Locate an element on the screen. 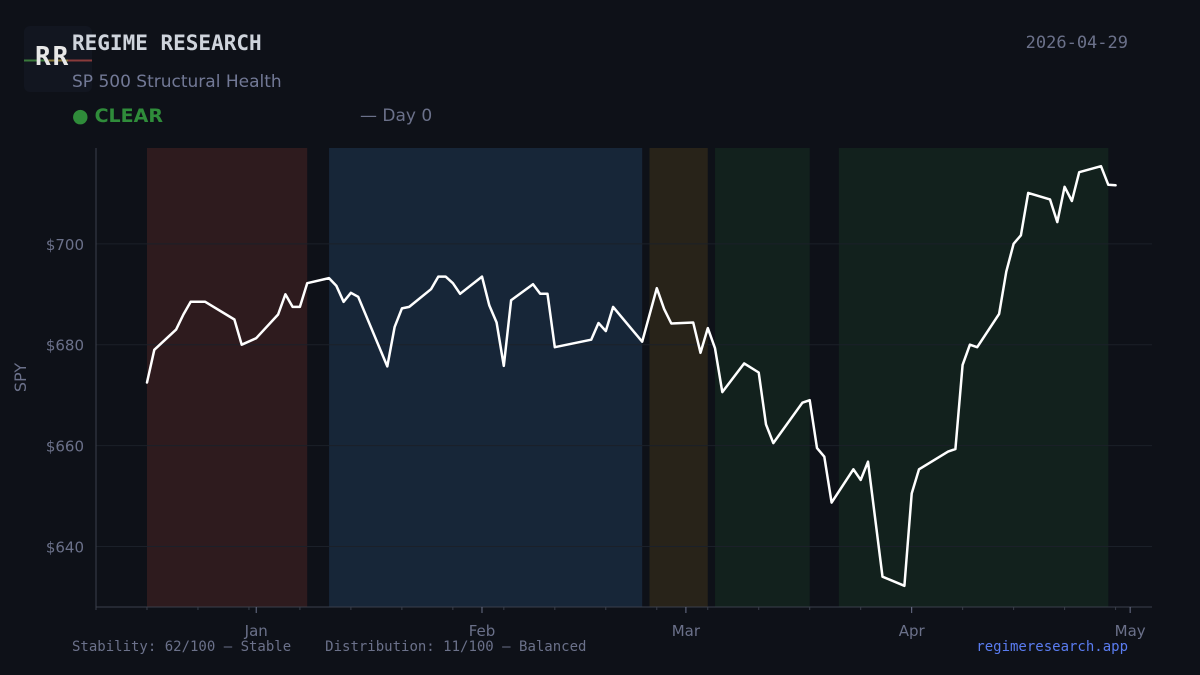 The height and width of the screenshot is (675, 1200). status-badge: ● CLEAR is located at coordinates (117, 116).